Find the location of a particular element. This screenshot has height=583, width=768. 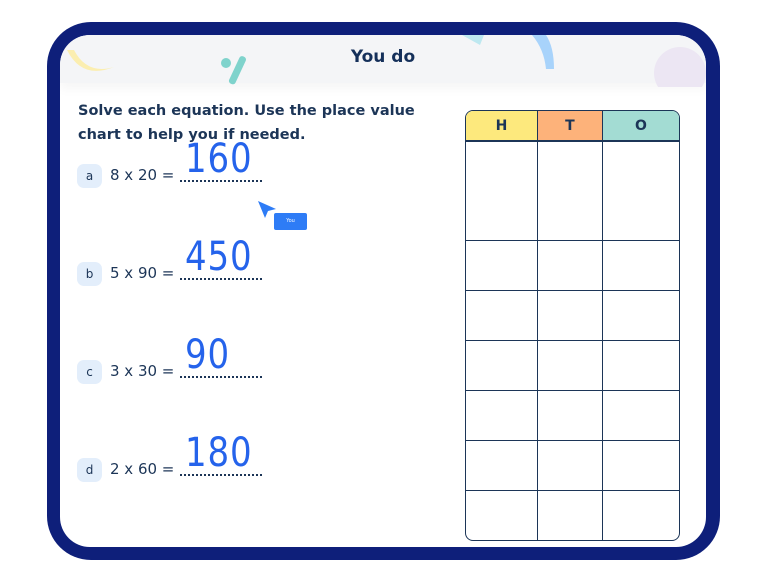

slide-title: You do is located at coordinates (383, 57).